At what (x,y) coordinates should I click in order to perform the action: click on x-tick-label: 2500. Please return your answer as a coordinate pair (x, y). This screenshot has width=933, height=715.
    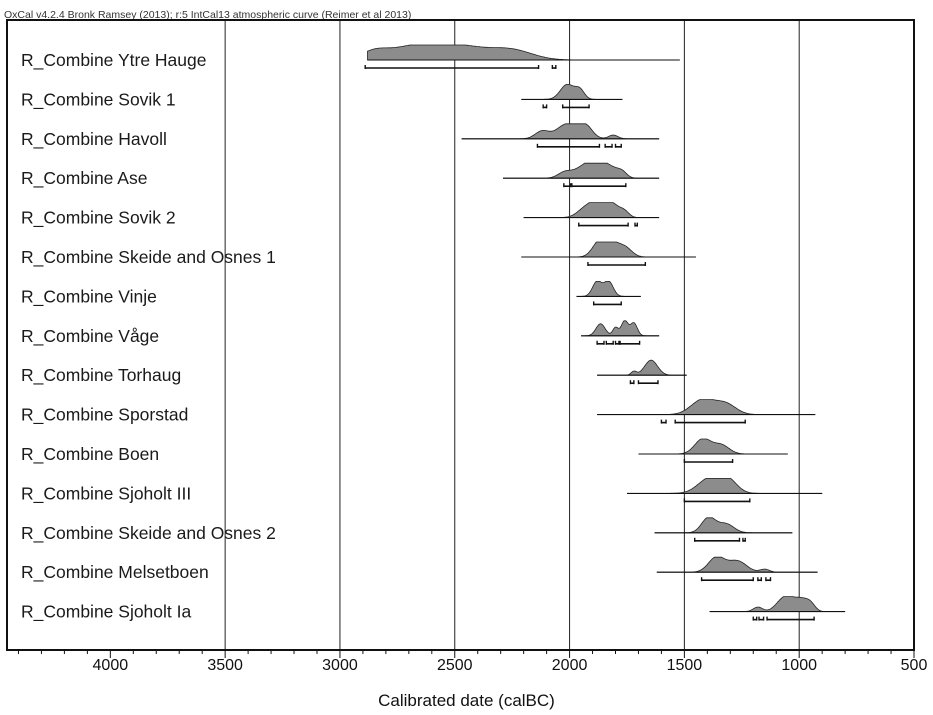
    Looking at the image, I should click on (455, 665).